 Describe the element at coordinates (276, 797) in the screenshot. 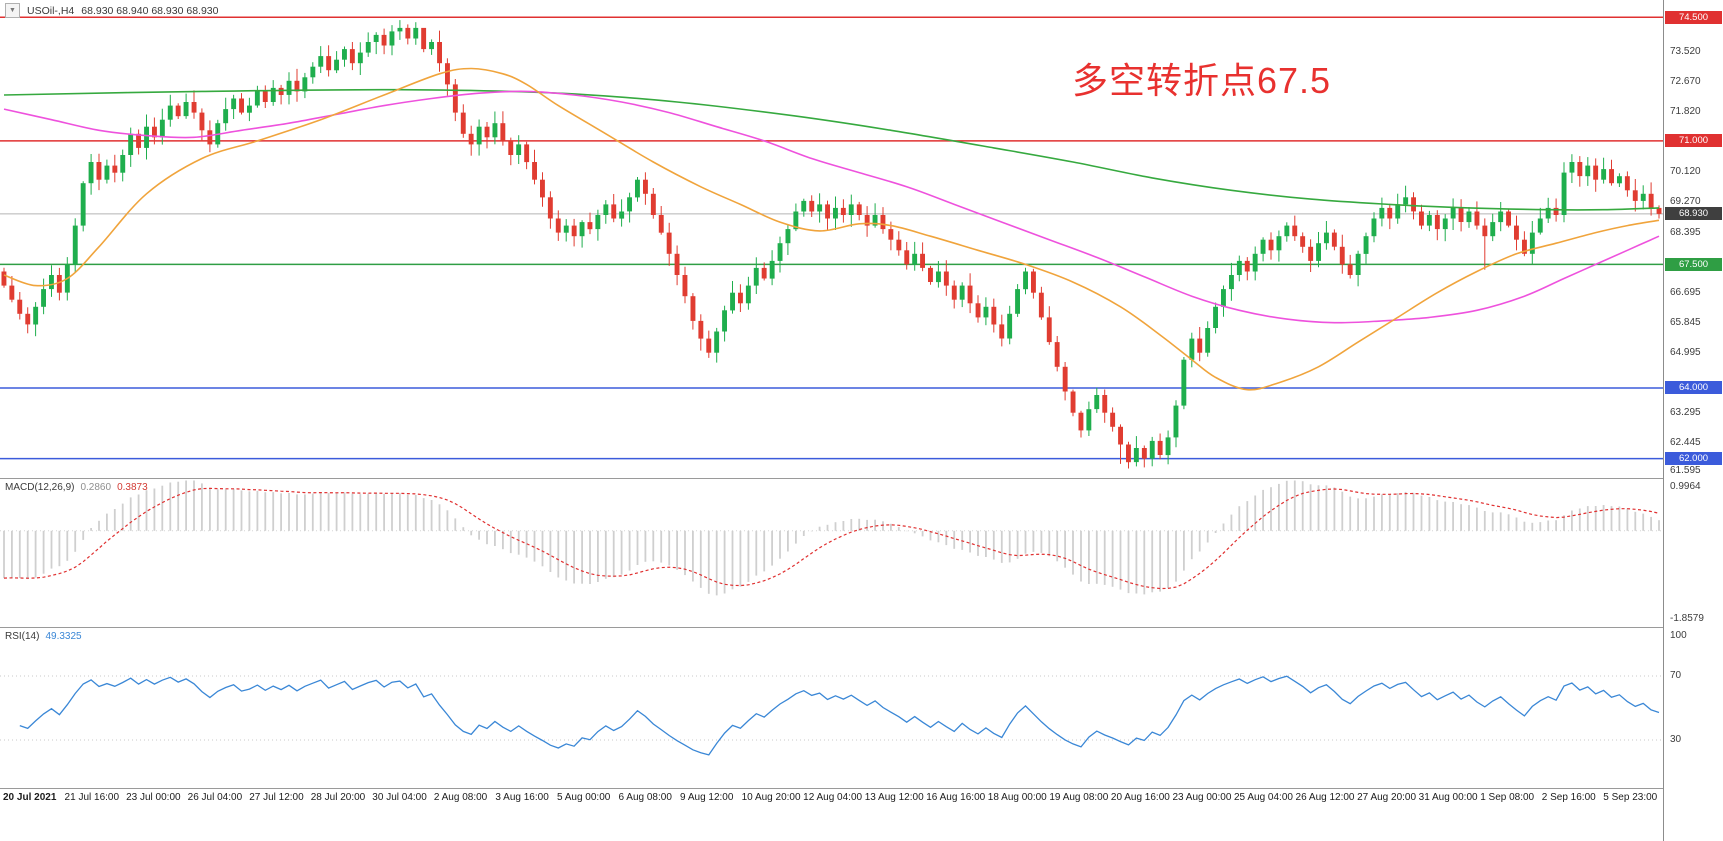

I see `time-axis-label: 27 Jul 12:00` at that location.